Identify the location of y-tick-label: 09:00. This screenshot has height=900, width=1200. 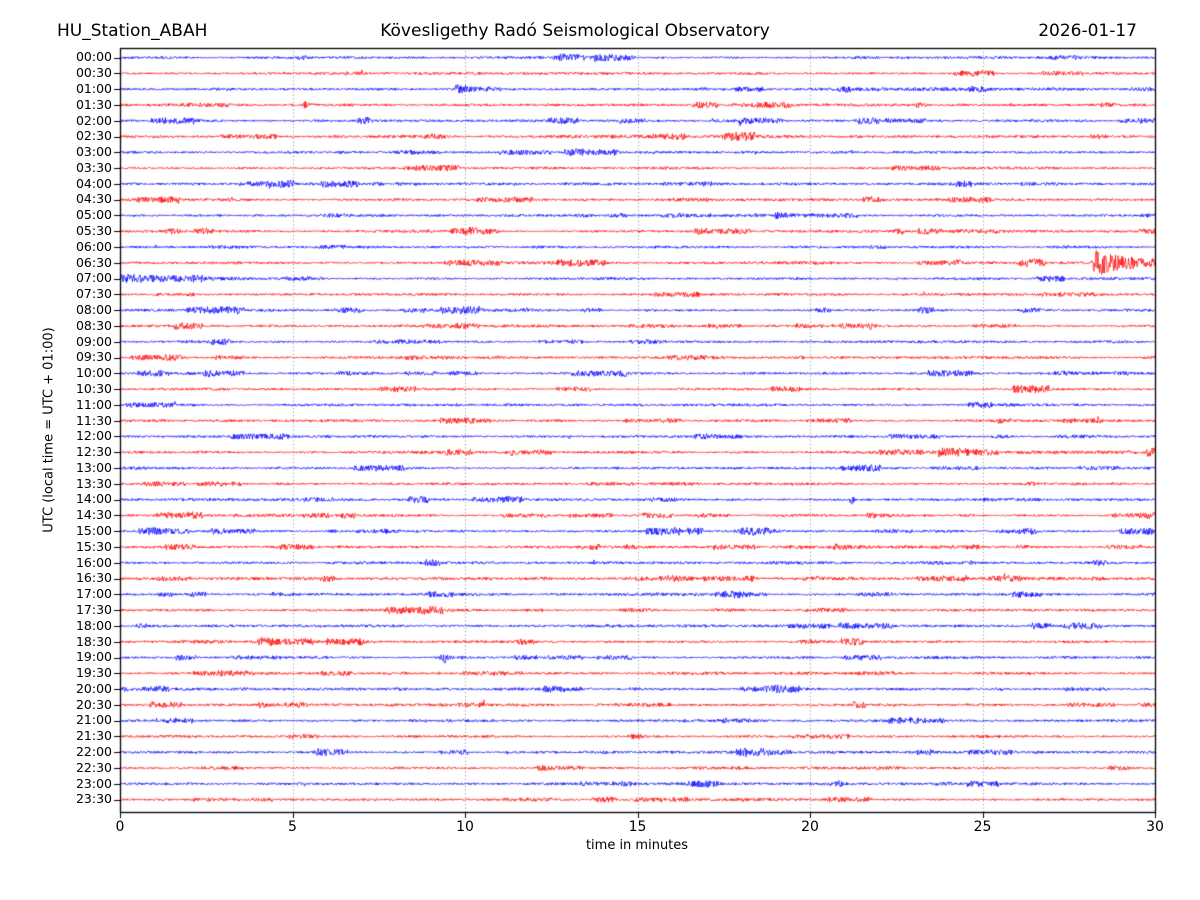
(93, 341).